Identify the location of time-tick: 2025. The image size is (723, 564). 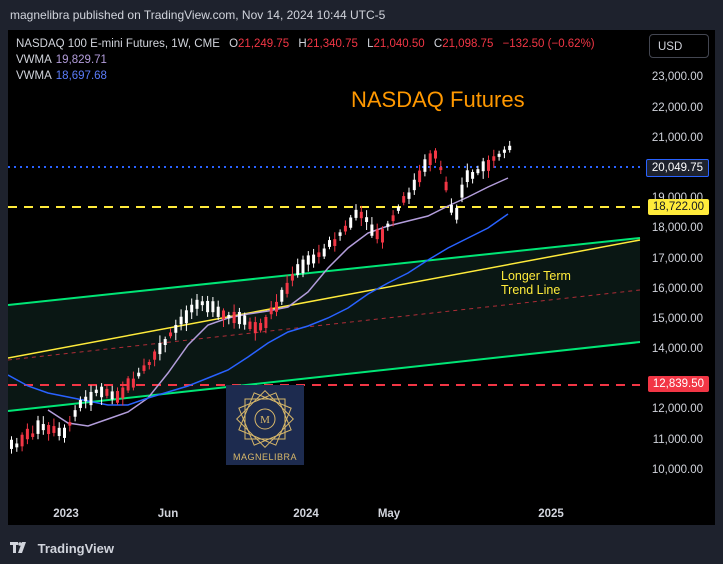
(551, 514).